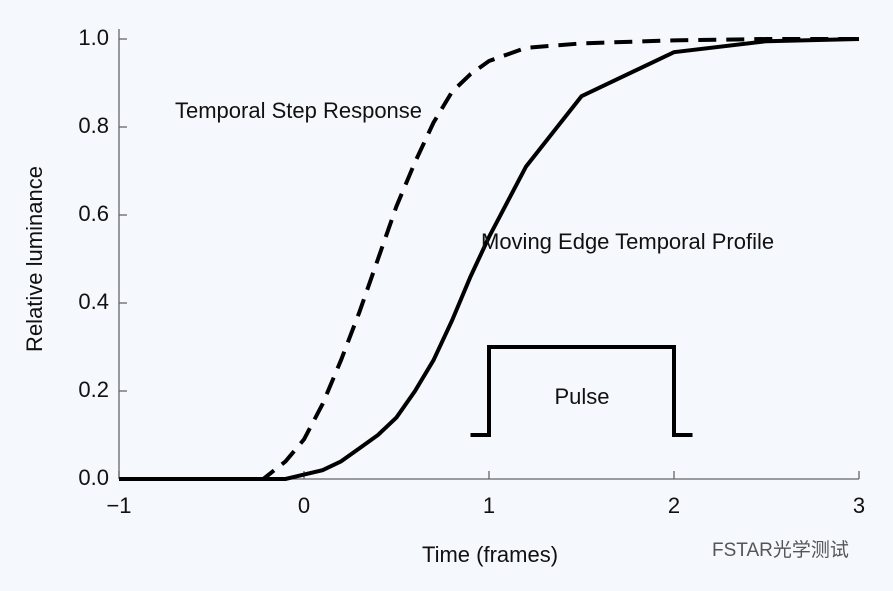 This screenshot has height=591, width=893. What do you see at coordinates (581, 396) in the screenshot?
I see `series-label: Pulse` at bounding box center [581, 396].